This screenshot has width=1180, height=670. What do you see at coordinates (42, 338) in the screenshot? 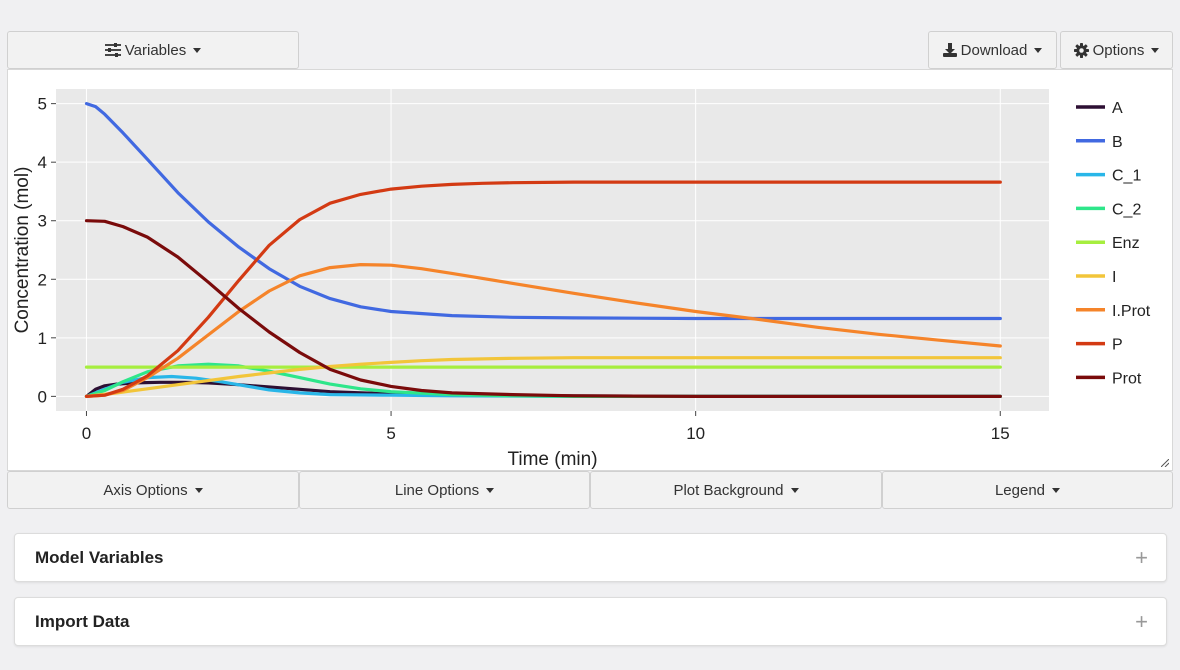
I see `y-tick-label: 1` at bounding box center [42, 338].